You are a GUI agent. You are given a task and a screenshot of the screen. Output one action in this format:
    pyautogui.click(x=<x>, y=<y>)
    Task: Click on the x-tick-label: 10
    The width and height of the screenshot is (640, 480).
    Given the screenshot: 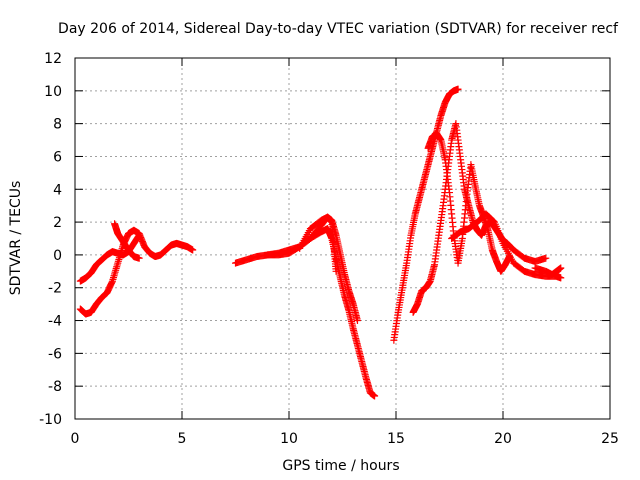 What is the action you would take?
    pyautogui.click(x=289, y=439)
    